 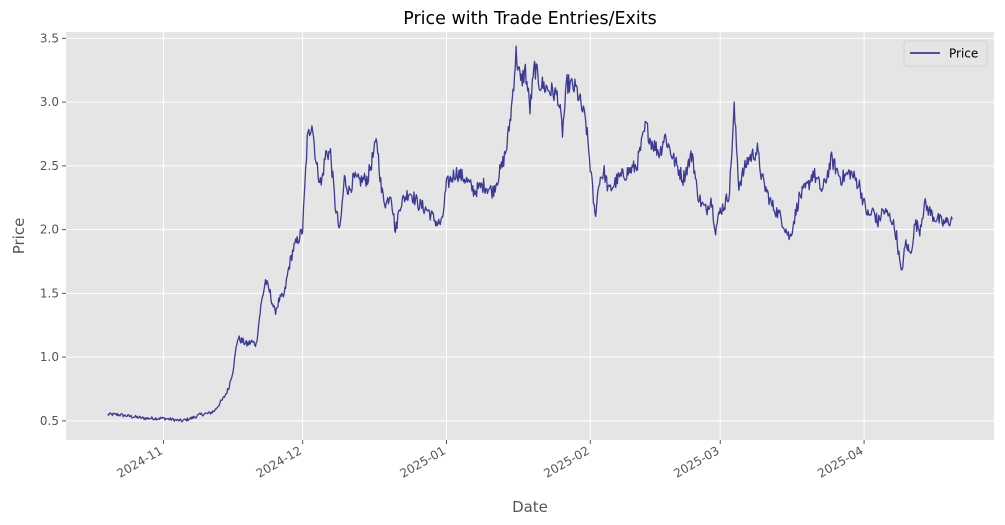 What do you see at coordinates (530, 507) in the screenshot?
I see `x-axis-label: Date` at bounding box center [530, 507].